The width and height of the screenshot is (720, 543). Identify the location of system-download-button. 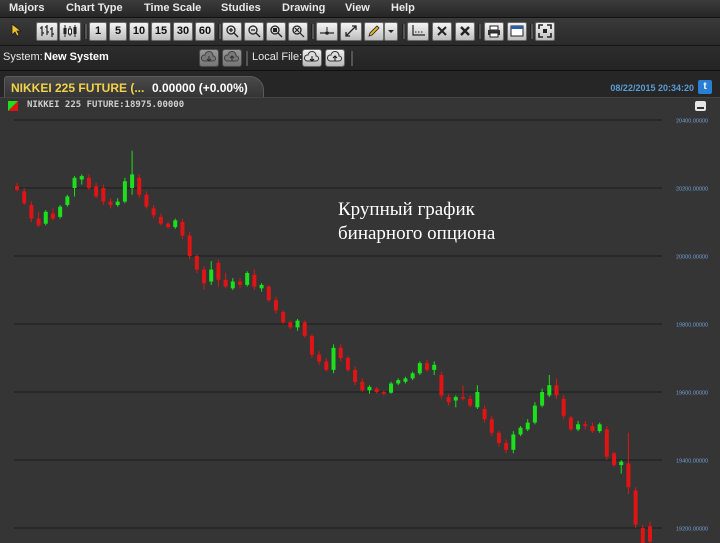
(209, 58).